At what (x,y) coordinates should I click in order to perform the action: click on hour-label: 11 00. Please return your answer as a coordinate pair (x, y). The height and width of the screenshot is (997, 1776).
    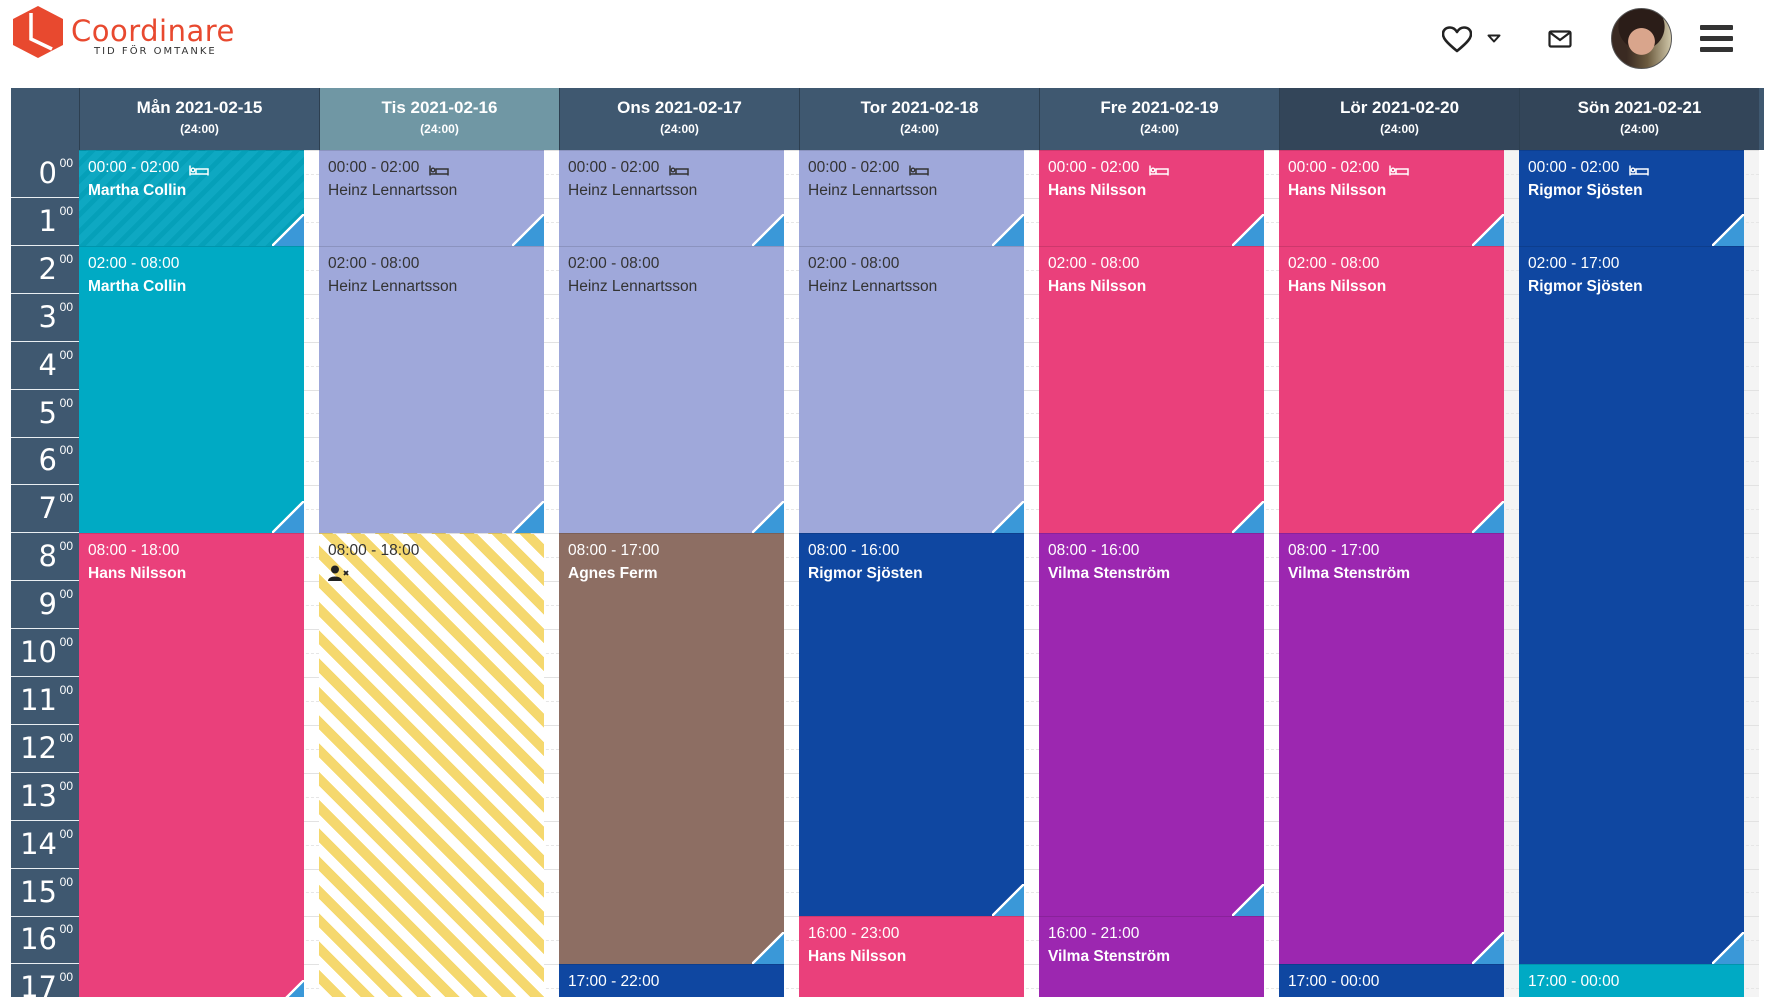
    Looking at the image, I should click on (45, 701).